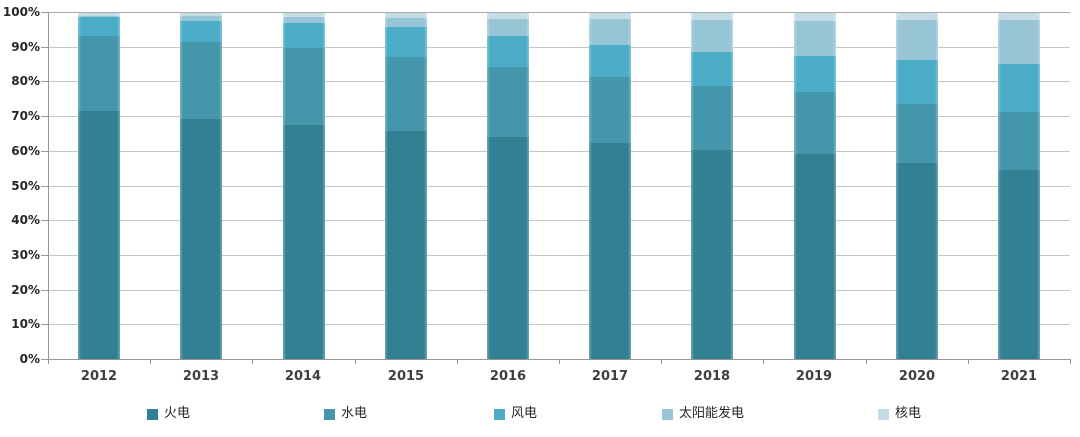 The width and height of the screenshot is (1080, 437). I want to click on y-axis-label: 70%, so click(25, 116).